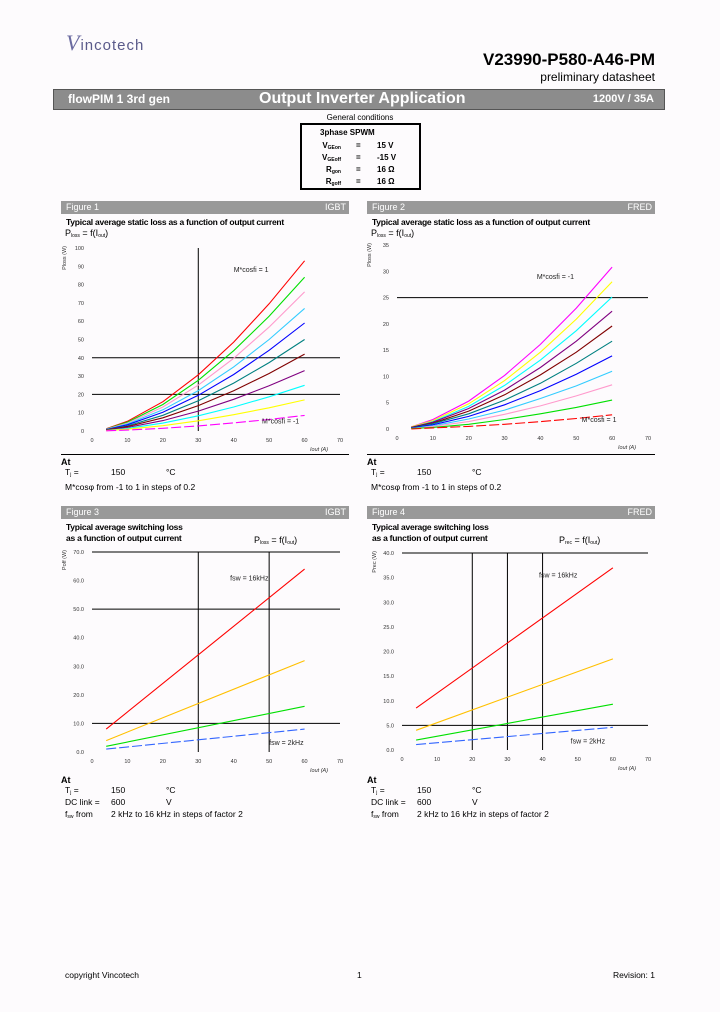 The image size is (720, 1012). What do you see at coordinates (83, 207) in the screenshot?
I see `figure-label: Figure 1` at bounding box center [83, 207].